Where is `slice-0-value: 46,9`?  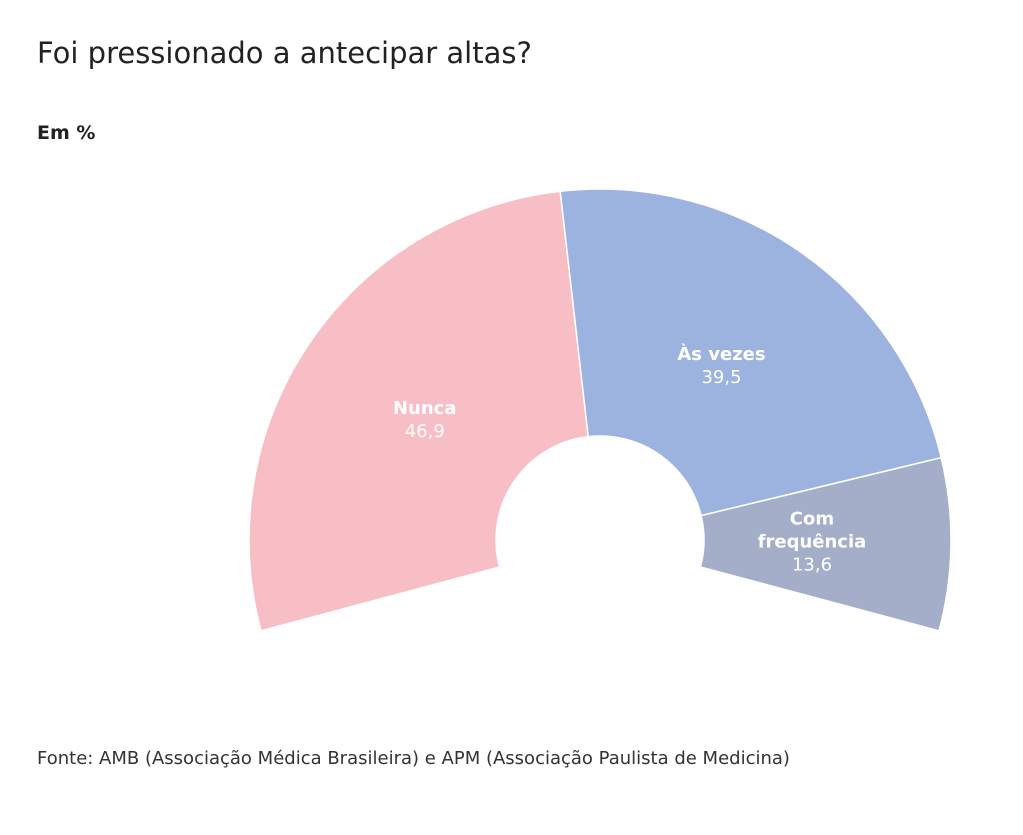 slice-0-value: 46,9 is located at coordinates (425, 431).